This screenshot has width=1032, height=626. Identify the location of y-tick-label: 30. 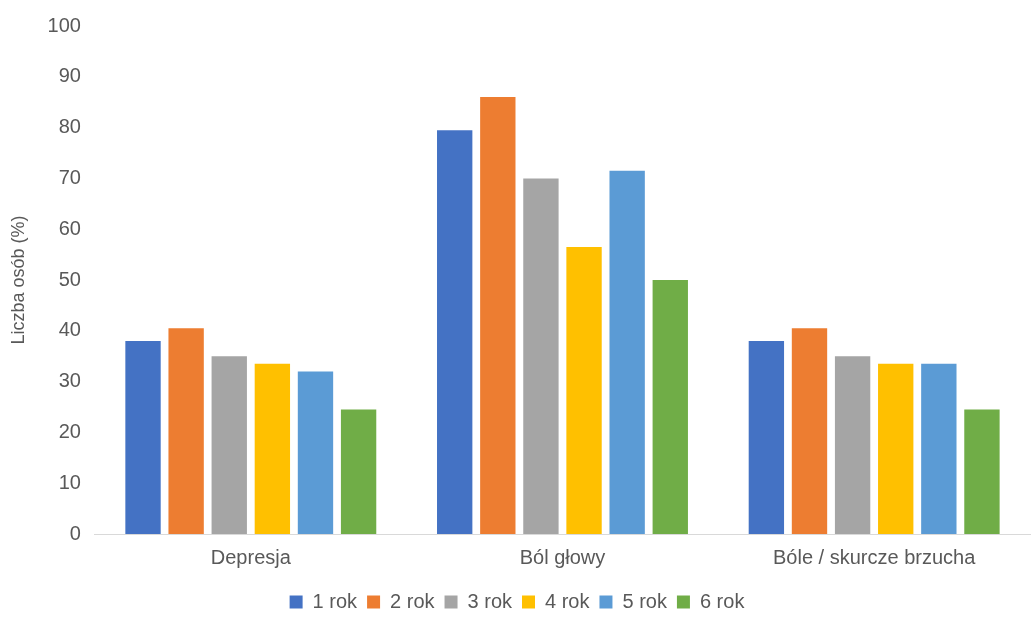
(69, 380).